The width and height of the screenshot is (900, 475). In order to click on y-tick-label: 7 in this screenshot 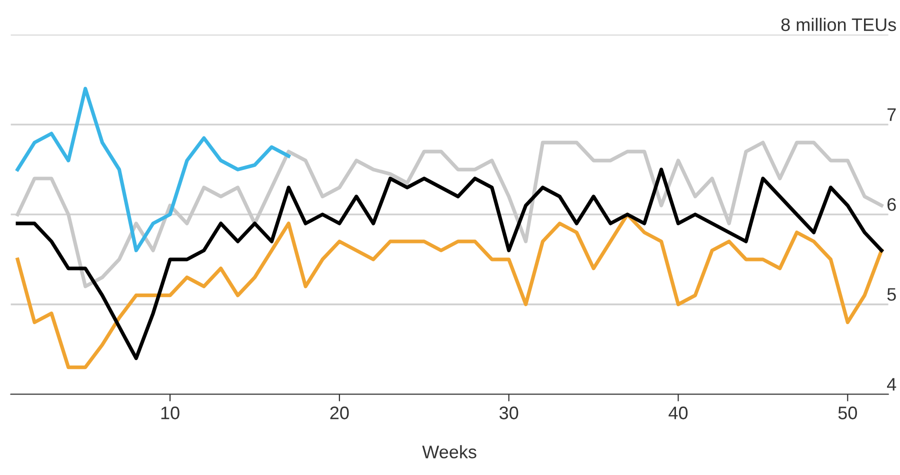, I will do `click(892, 114)`.